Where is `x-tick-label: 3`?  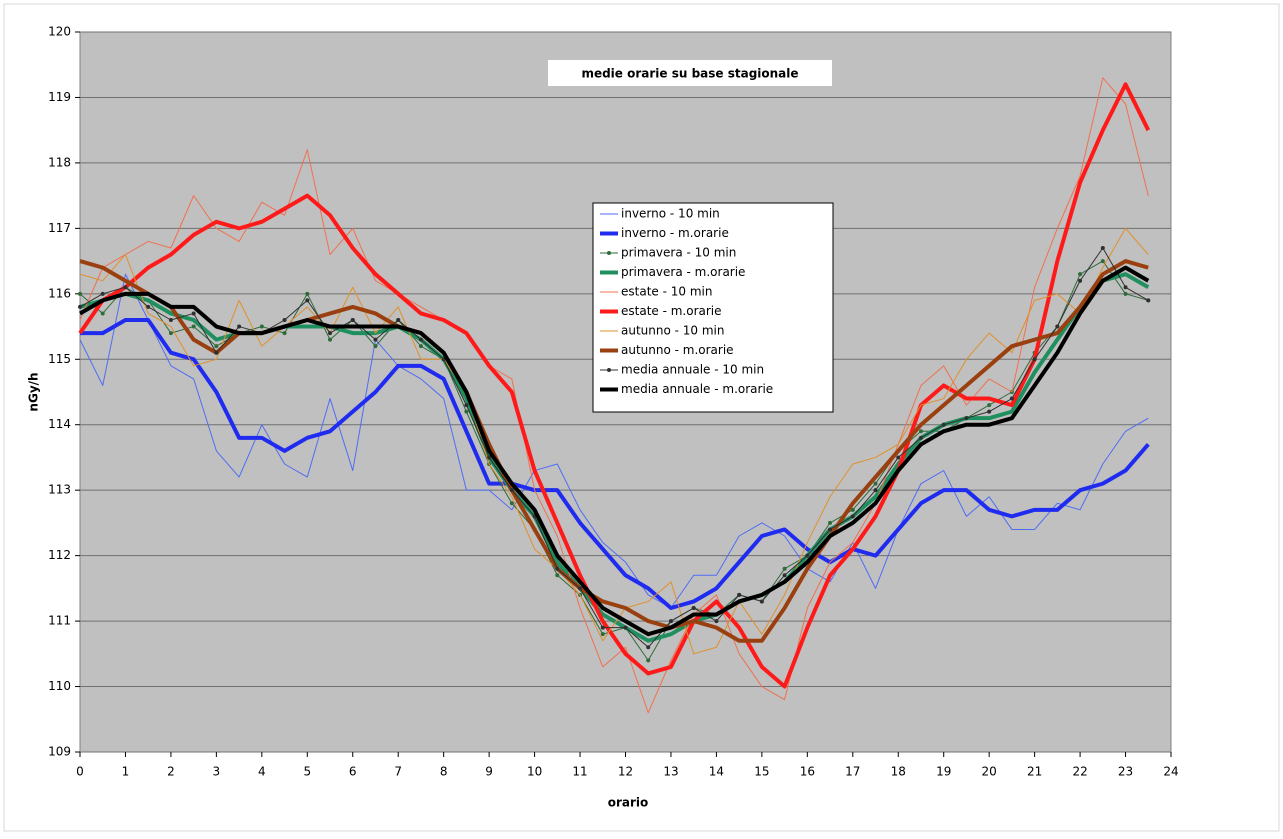
x-tick-label: 3 is located at coordinates (217, 772).